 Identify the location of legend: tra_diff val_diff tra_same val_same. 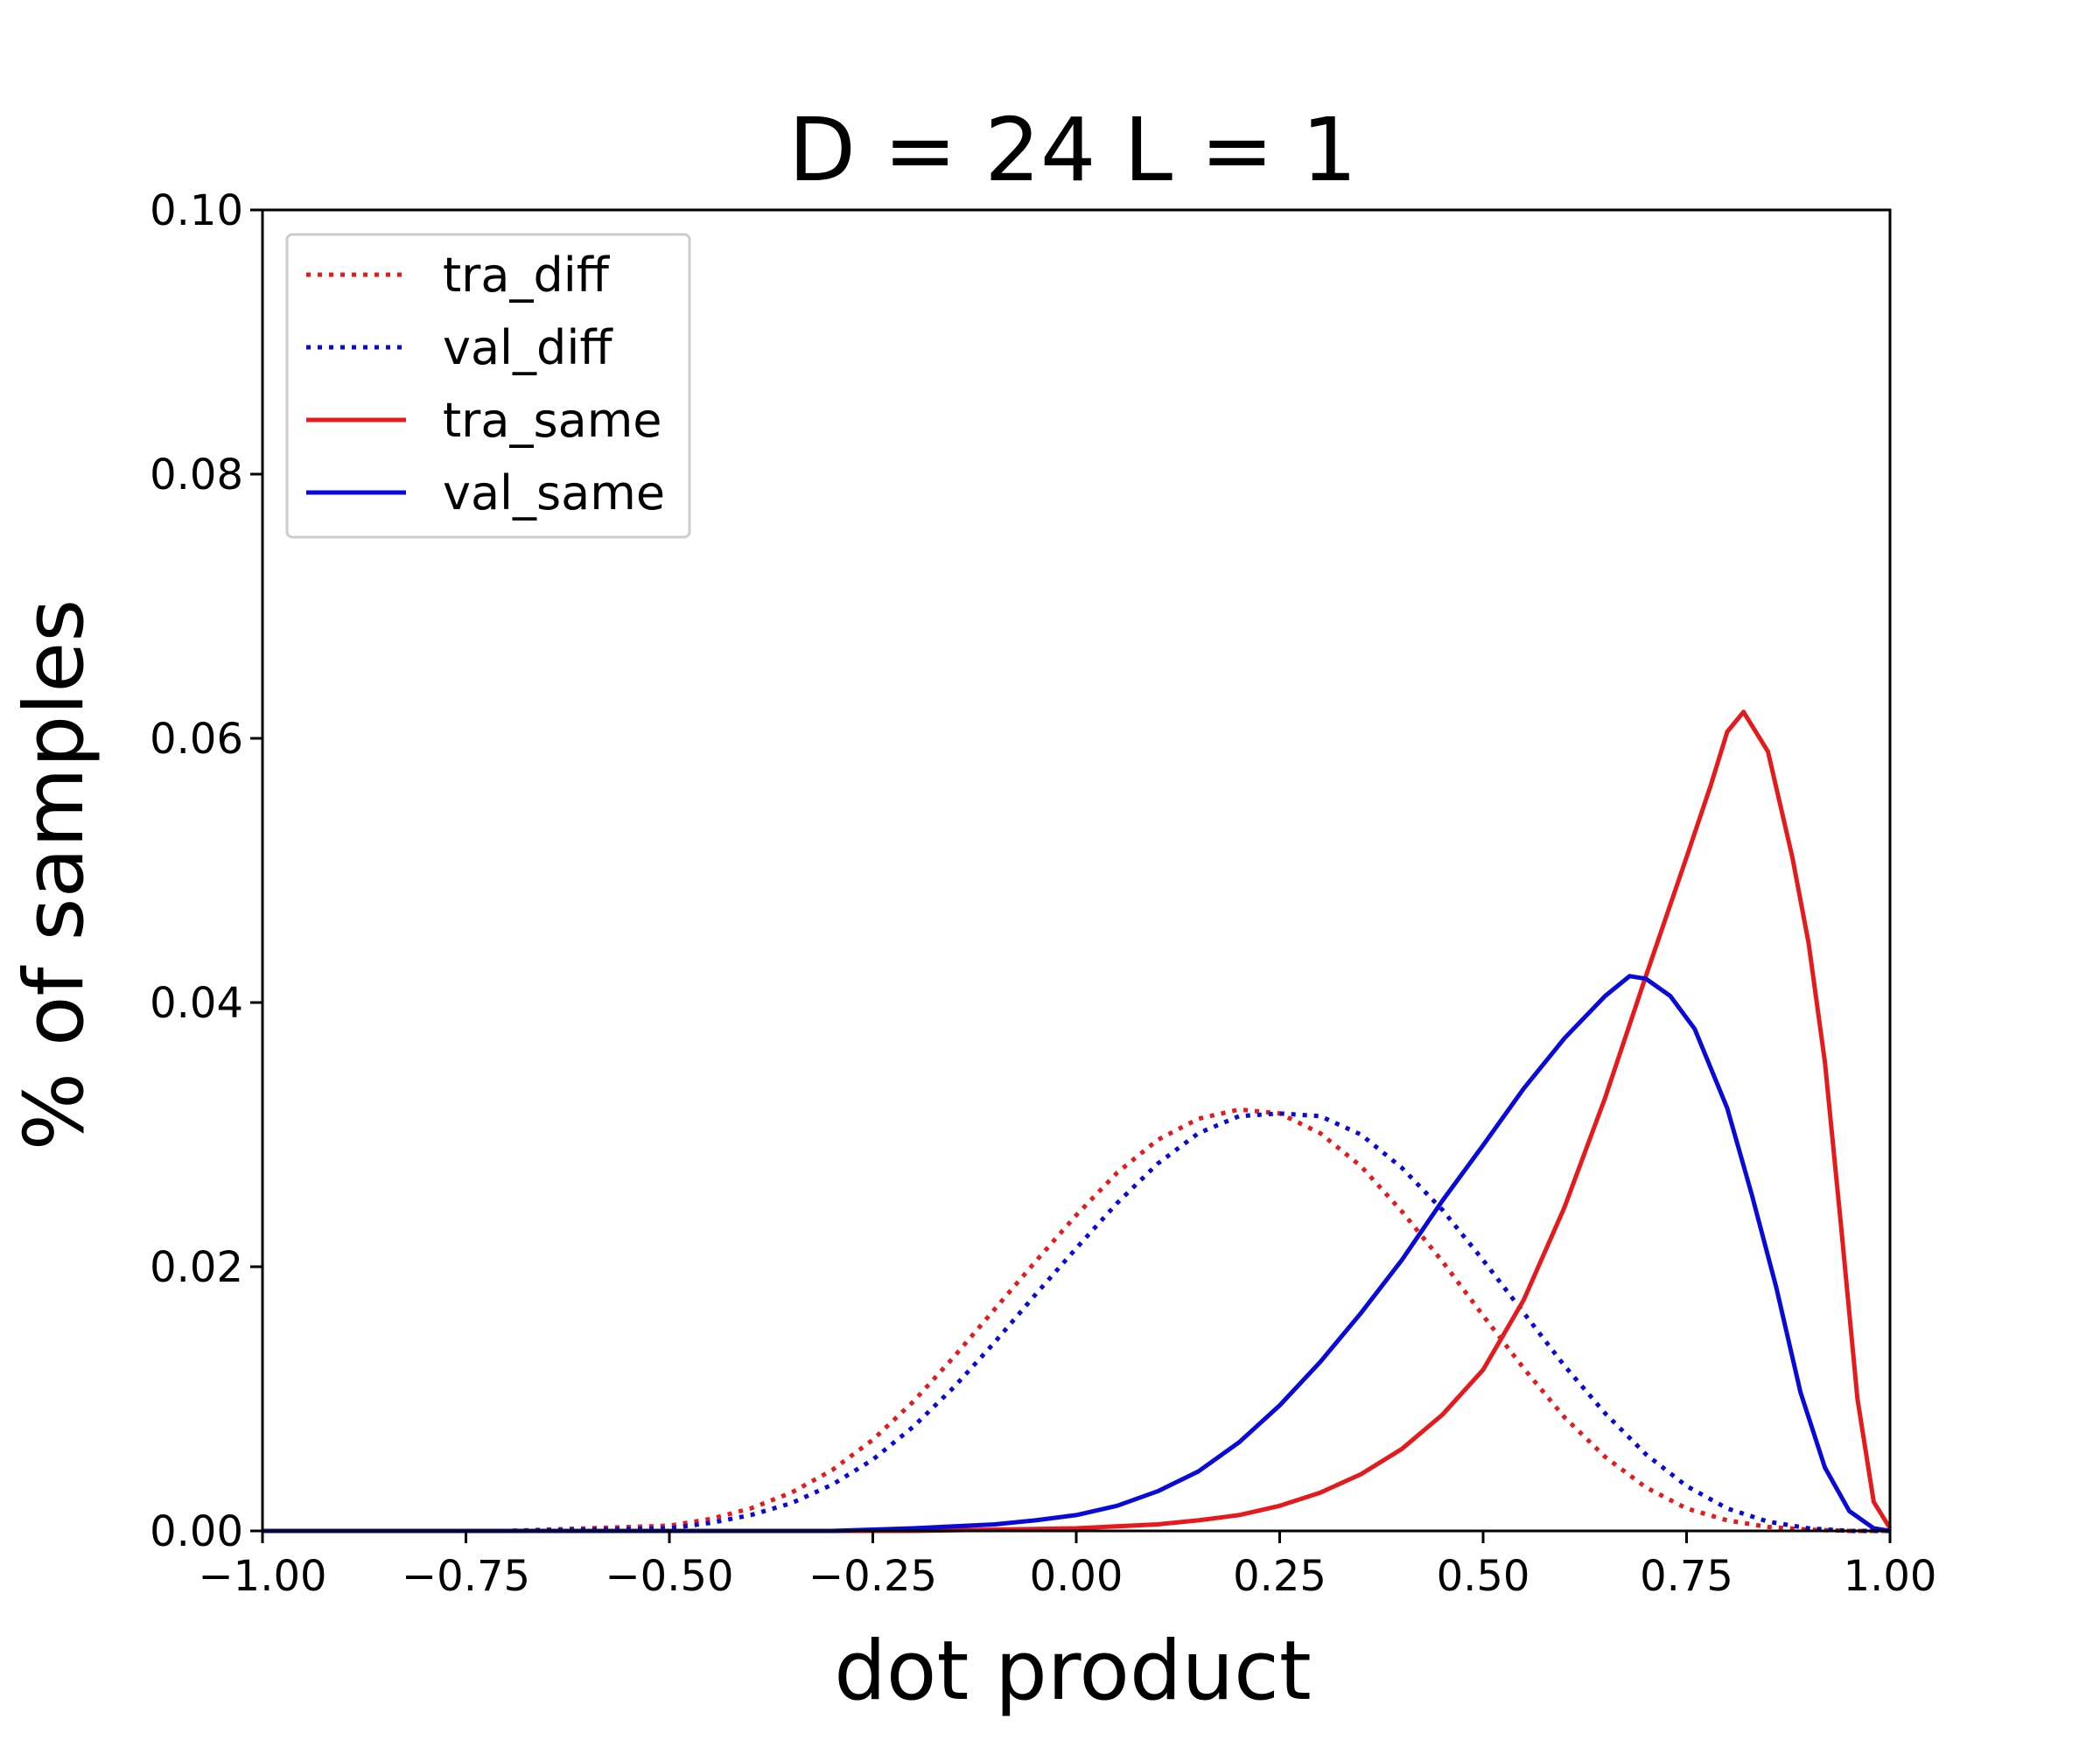
(488, 386).